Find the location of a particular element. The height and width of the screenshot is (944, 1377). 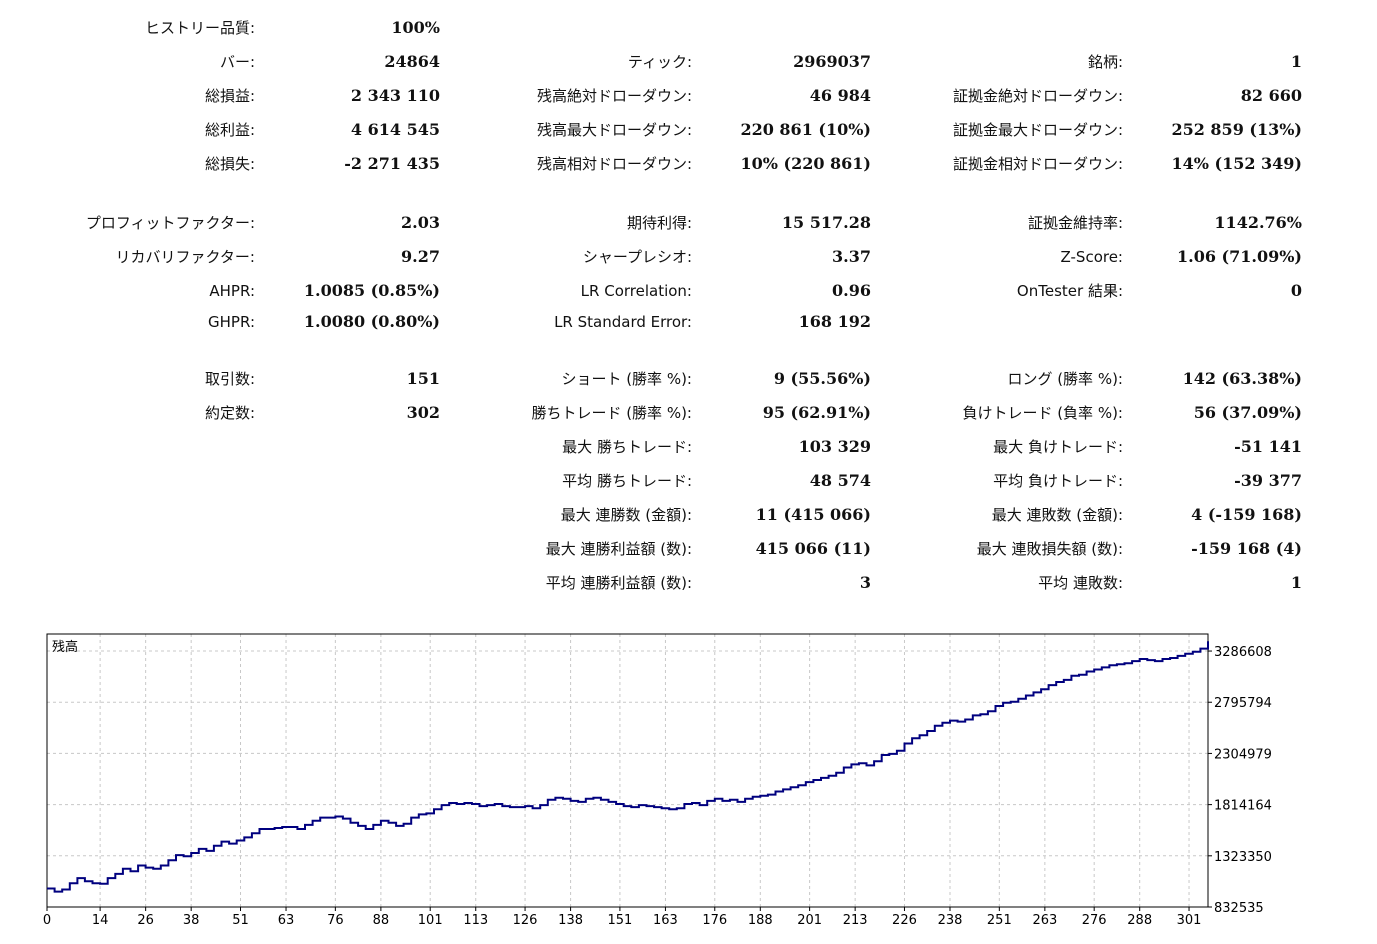

stat-label: 残高相対ドローダウン: is located at coordinates (614, 164).